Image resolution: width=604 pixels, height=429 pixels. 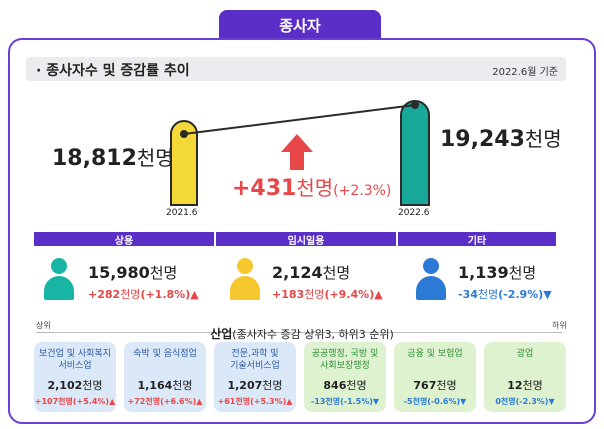 I want to click on industry-name: 보건업 및 사회복지, so click(x=75, y=354).